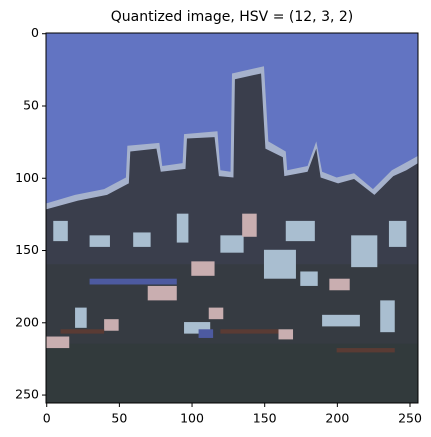 The height and width of the screenshot is (437, 431). I want to click on y-tick-label: 250, so click(27, 394).